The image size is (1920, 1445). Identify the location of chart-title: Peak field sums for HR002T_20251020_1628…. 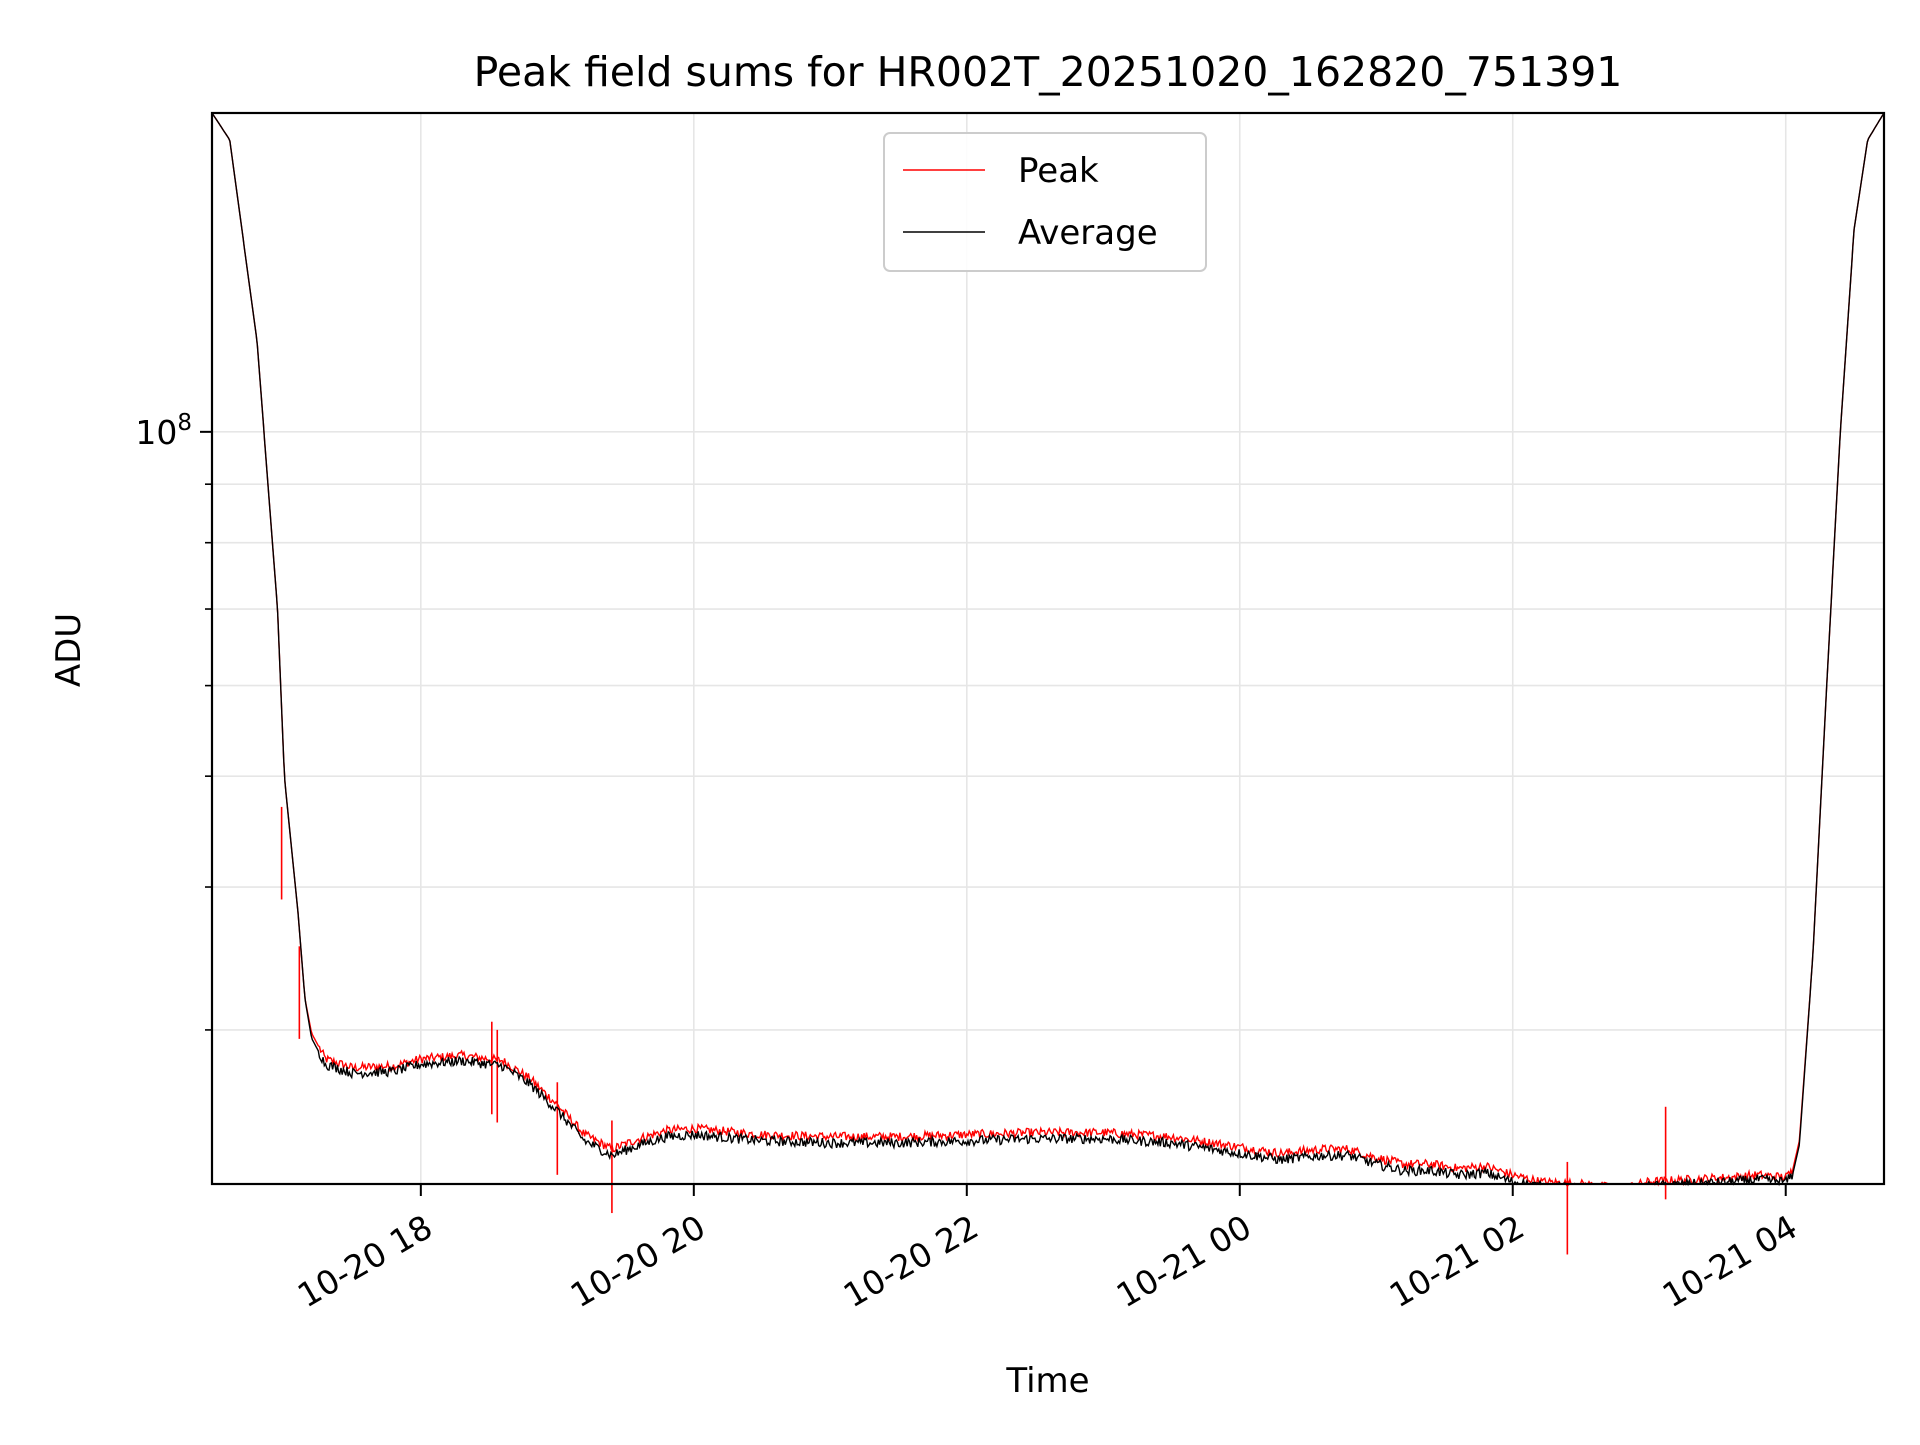
(1048, 72).